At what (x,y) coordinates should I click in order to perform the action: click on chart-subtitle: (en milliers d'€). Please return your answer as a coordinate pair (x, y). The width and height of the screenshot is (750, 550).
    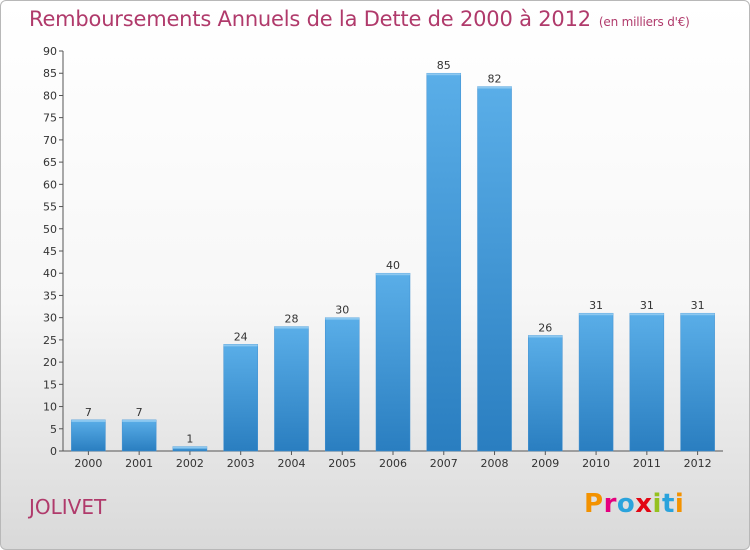
    Looking at the image, I should click on (644, 22).